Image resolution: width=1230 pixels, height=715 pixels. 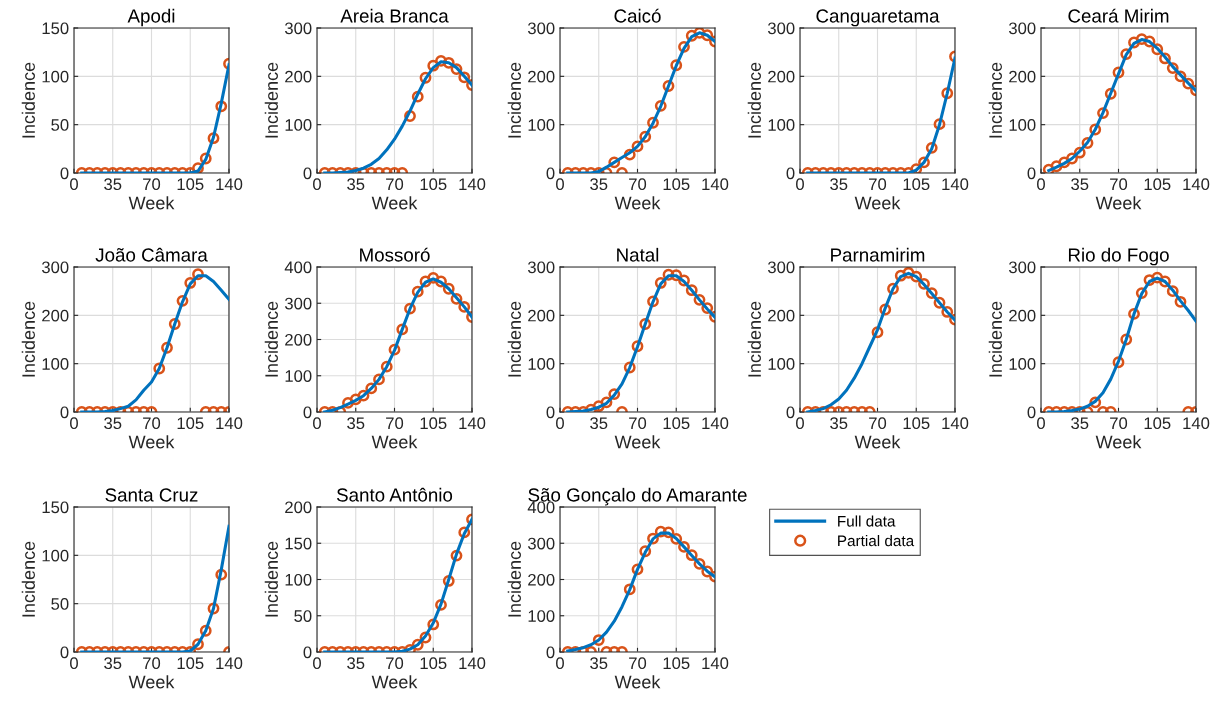 What do you see at coordinates (60, 604) in the screenshot?
I see `y-tick-label: 50` at bounding box center [60, 604].